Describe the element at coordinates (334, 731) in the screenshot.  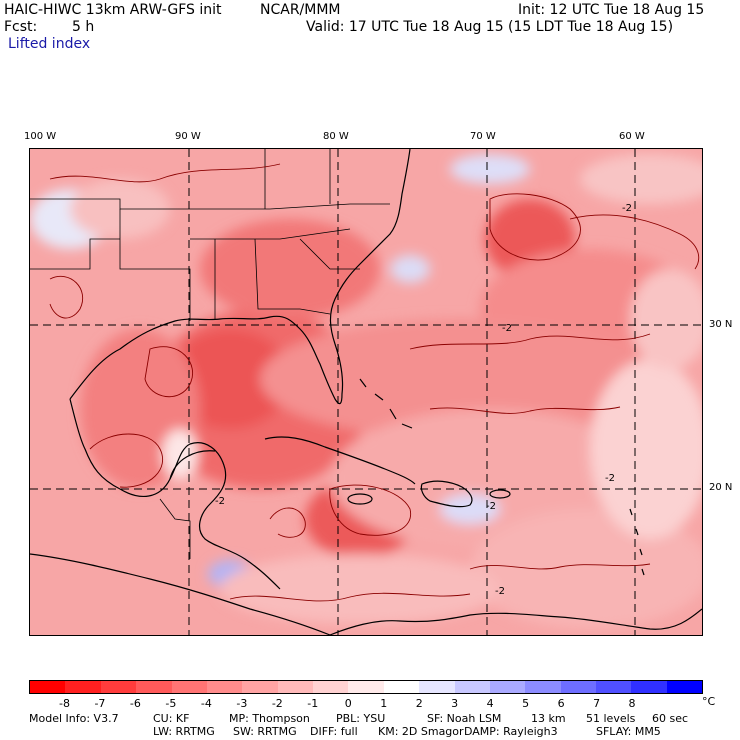
I see `model-info-item: DIFF: full` at that location.